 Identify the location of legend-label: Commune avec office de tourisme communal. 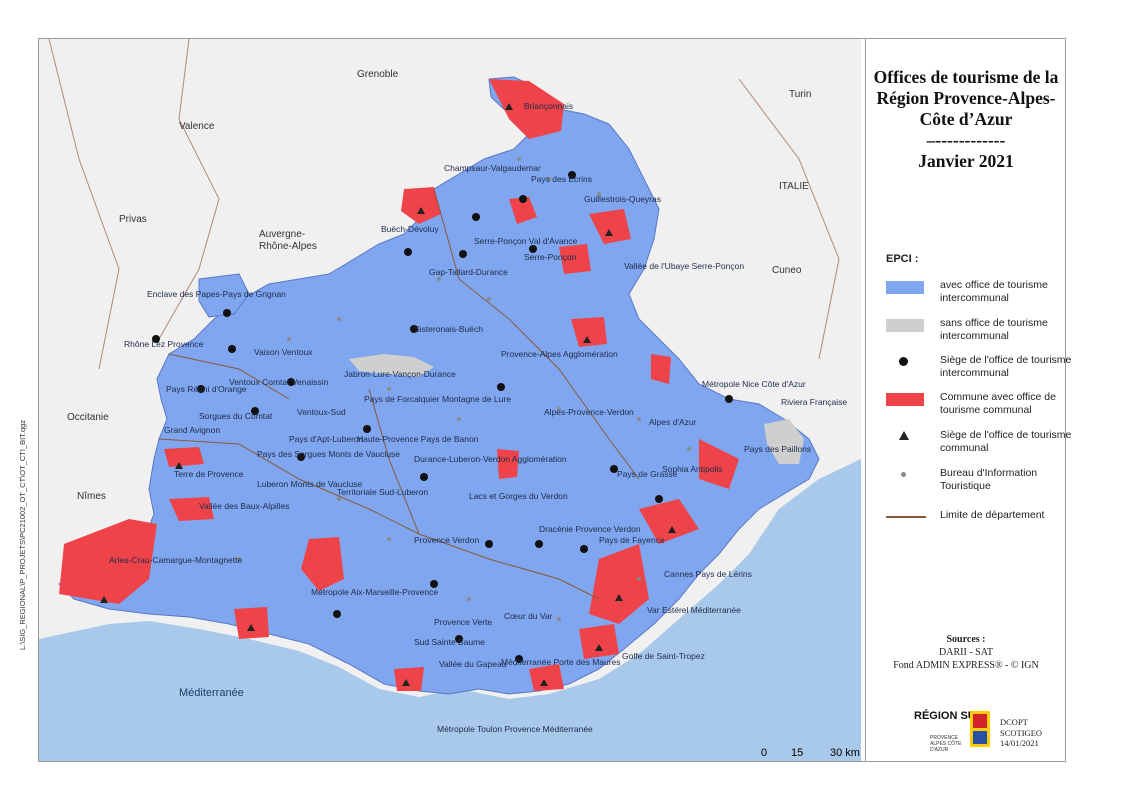
(998, 403).